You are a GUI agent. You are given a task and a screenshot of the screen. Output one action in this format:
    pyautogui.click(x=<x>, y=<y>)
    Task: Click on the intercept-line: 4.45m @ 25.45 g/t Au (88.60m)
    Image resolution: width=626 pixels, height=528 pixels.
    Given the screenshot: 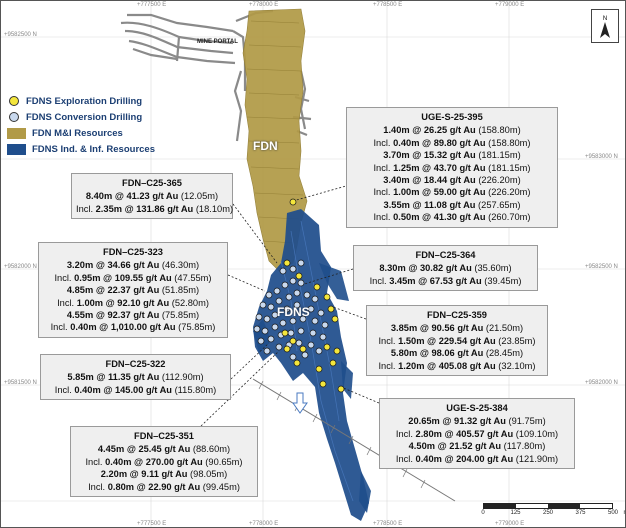 What is the action you would take?
    pyautogui.click(x=164, y=449)
    